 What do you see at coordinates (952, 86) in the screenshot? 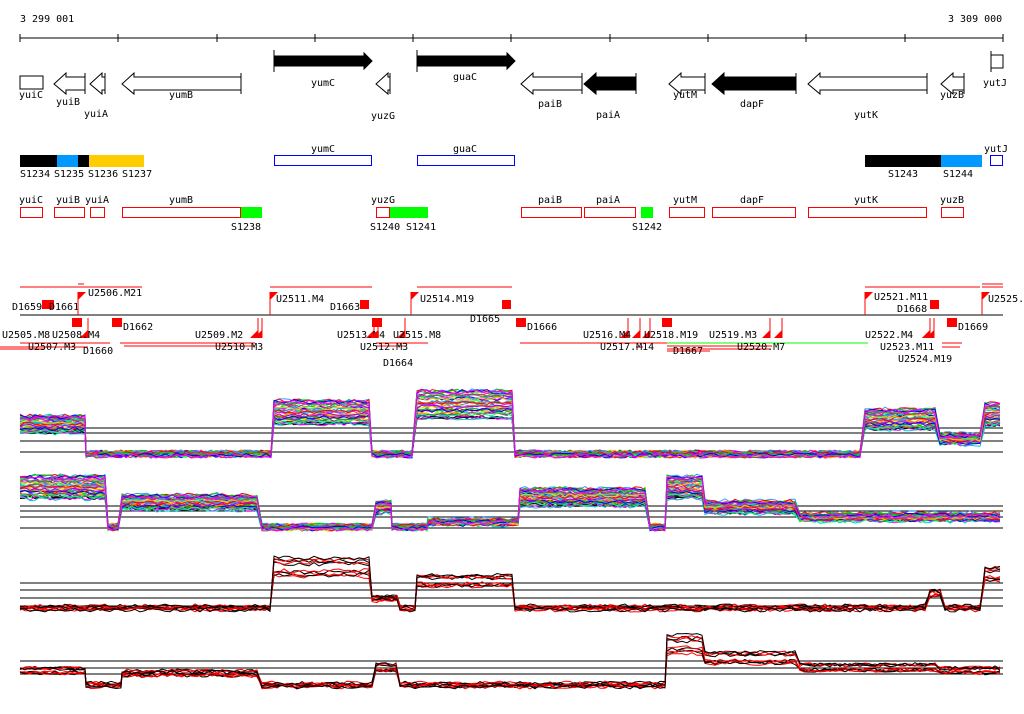
I see `gene-yuzB: yuzB` at bounding box center [952, 86].